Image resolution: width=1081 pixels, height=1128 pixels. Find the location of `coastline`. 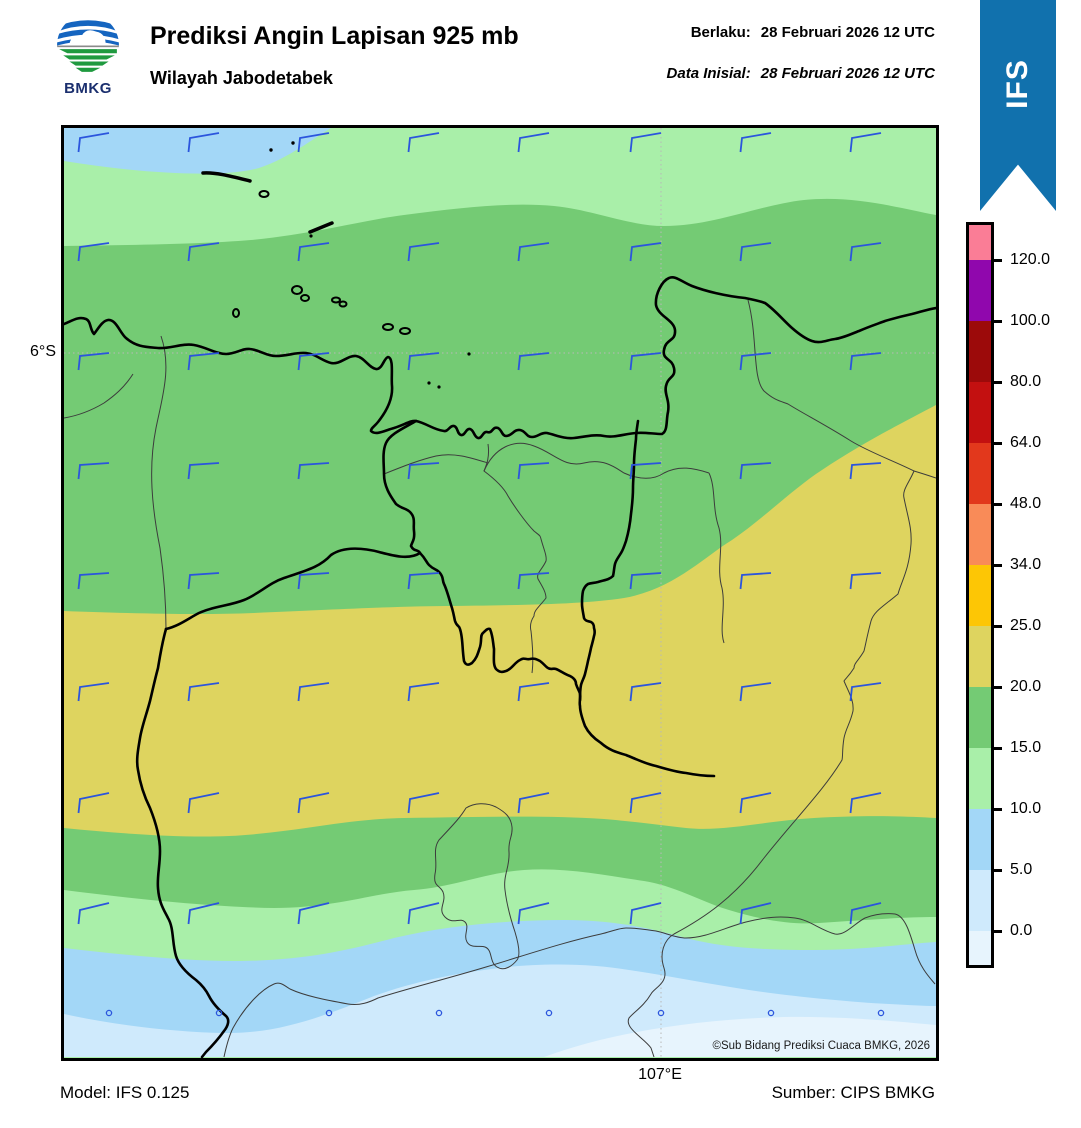

coastline is located at coordinates (500, 358).